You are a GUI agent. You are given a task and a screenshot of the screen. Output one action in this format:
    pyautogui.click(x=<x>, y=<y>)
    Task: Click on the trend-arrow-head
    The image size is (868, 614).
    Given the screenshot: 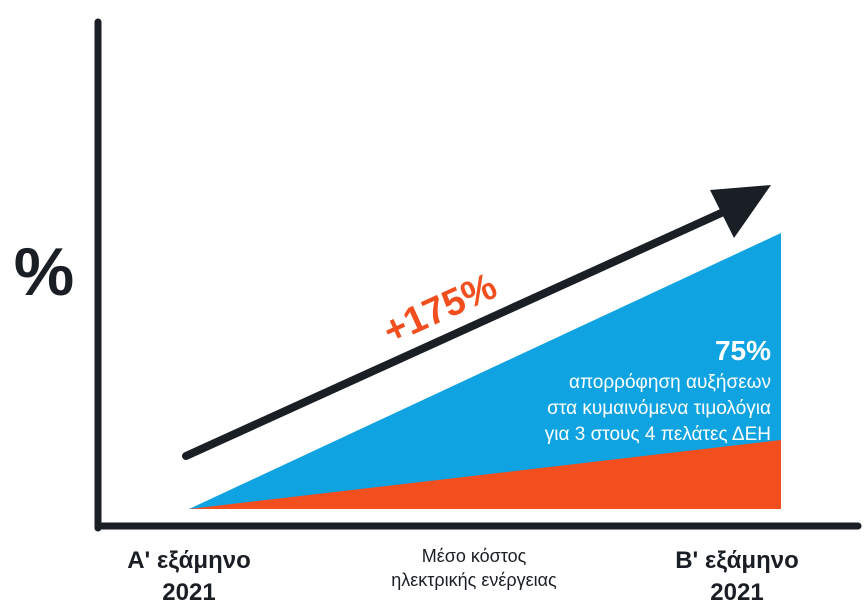 What is the action you would take?
    pyautogui.click(x=740, y=211)
    